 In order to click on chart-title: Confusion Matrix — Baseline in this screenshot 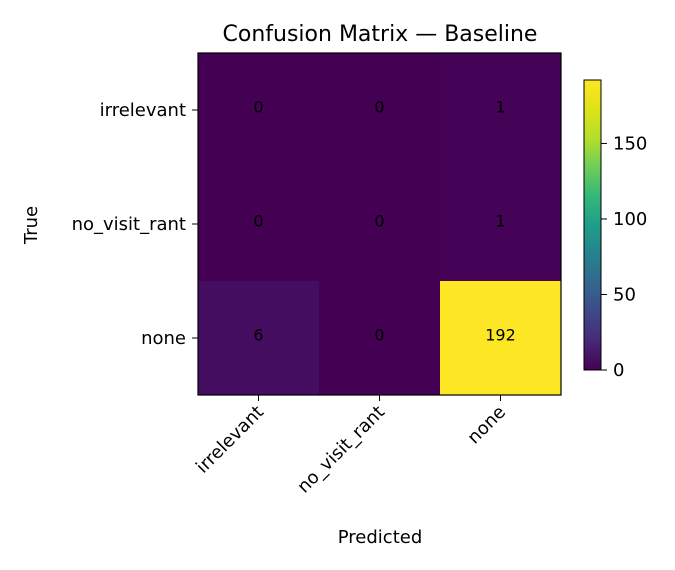, I will do `click(380, 34)`.